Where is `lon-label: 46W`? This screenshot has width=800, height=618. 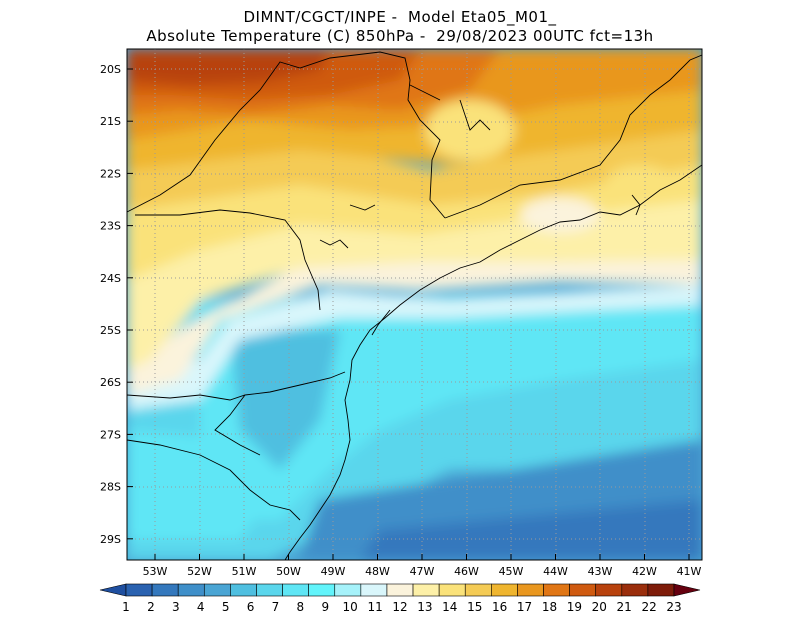 lon-label: 46W is located at coordinates (466, 571).